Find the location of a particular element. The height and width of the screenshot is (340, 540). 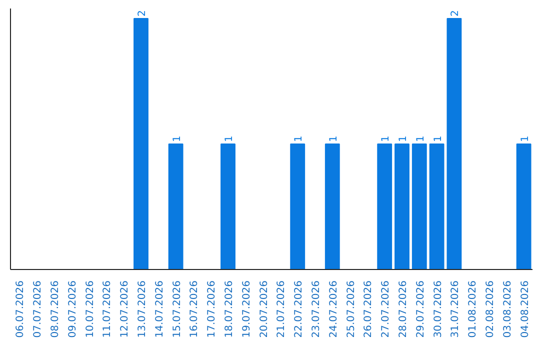

x-tick-label: 26.07.2026 is located at coordinates (368, 309).